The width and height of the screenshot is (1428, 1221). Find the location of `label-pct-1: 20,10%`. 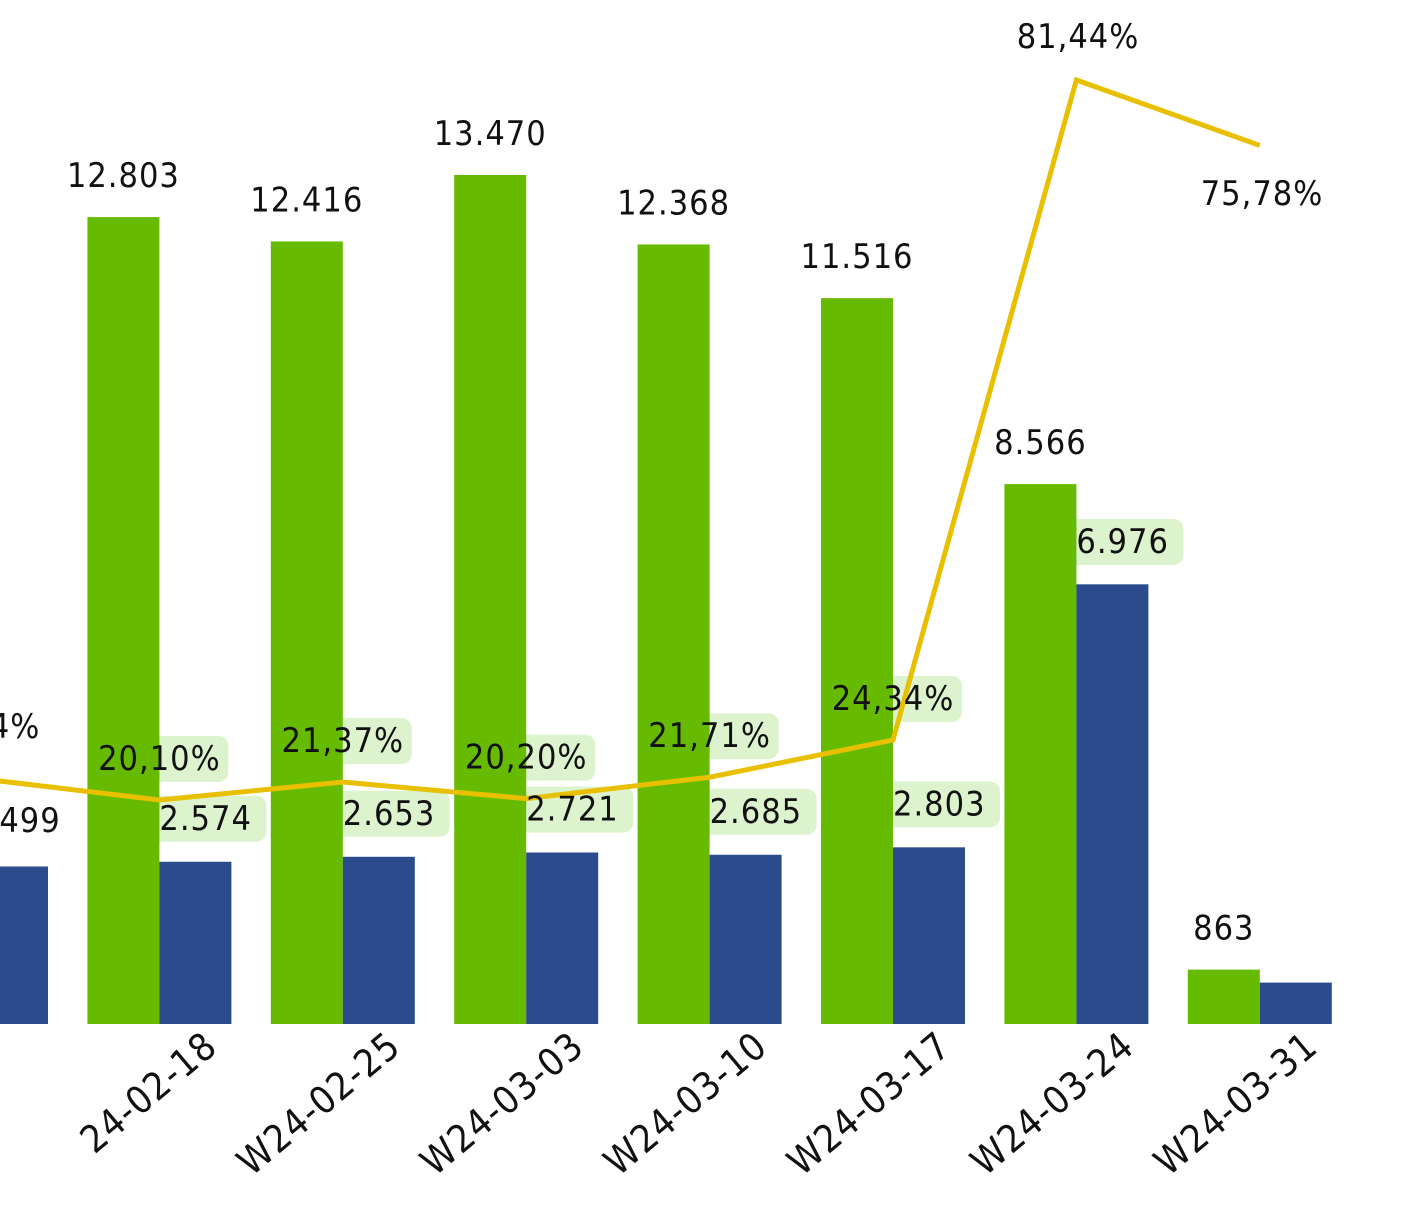

label-pct-1: 20,10% is located at coordinates (159, 759).